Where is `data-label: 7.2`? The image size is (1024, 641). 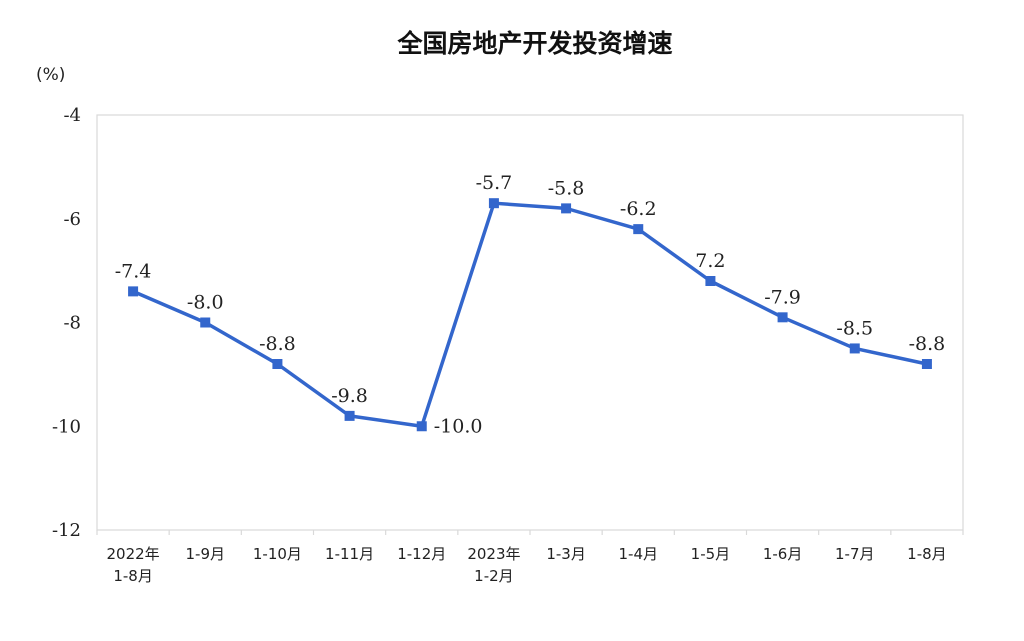 data-label: 7.2 is located at coordinates (710, 261).